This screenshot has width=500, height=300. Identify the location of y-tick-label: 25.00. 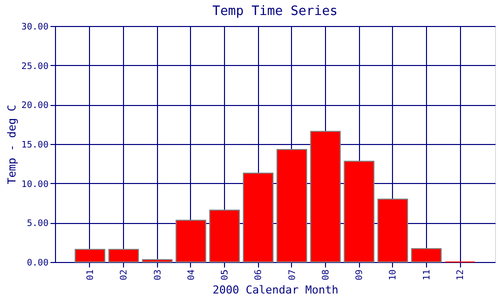
(34, 67).